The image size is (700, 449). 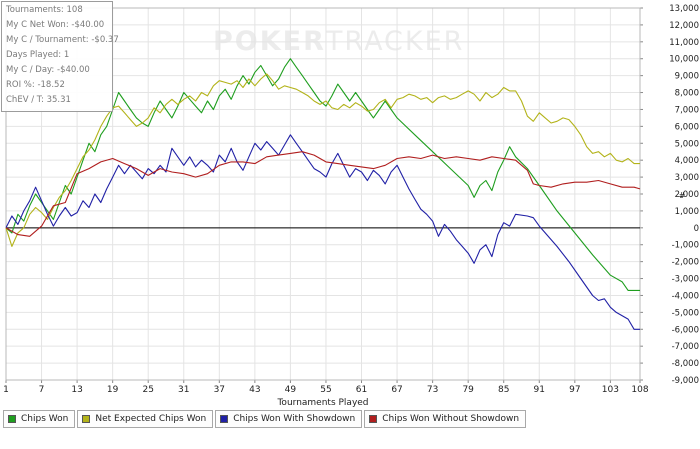 What do you see at coordinates (687, 94) in the screenshot?
I see `y-tick-label: 8,000` at bounding box center [687, 94].